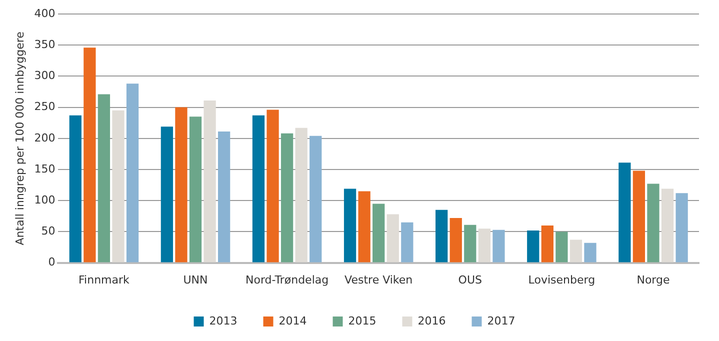 Image resolution: width=719 pixels, height=341 pixels. I want to click on x-tick-label: UNN, so click(195, 279).